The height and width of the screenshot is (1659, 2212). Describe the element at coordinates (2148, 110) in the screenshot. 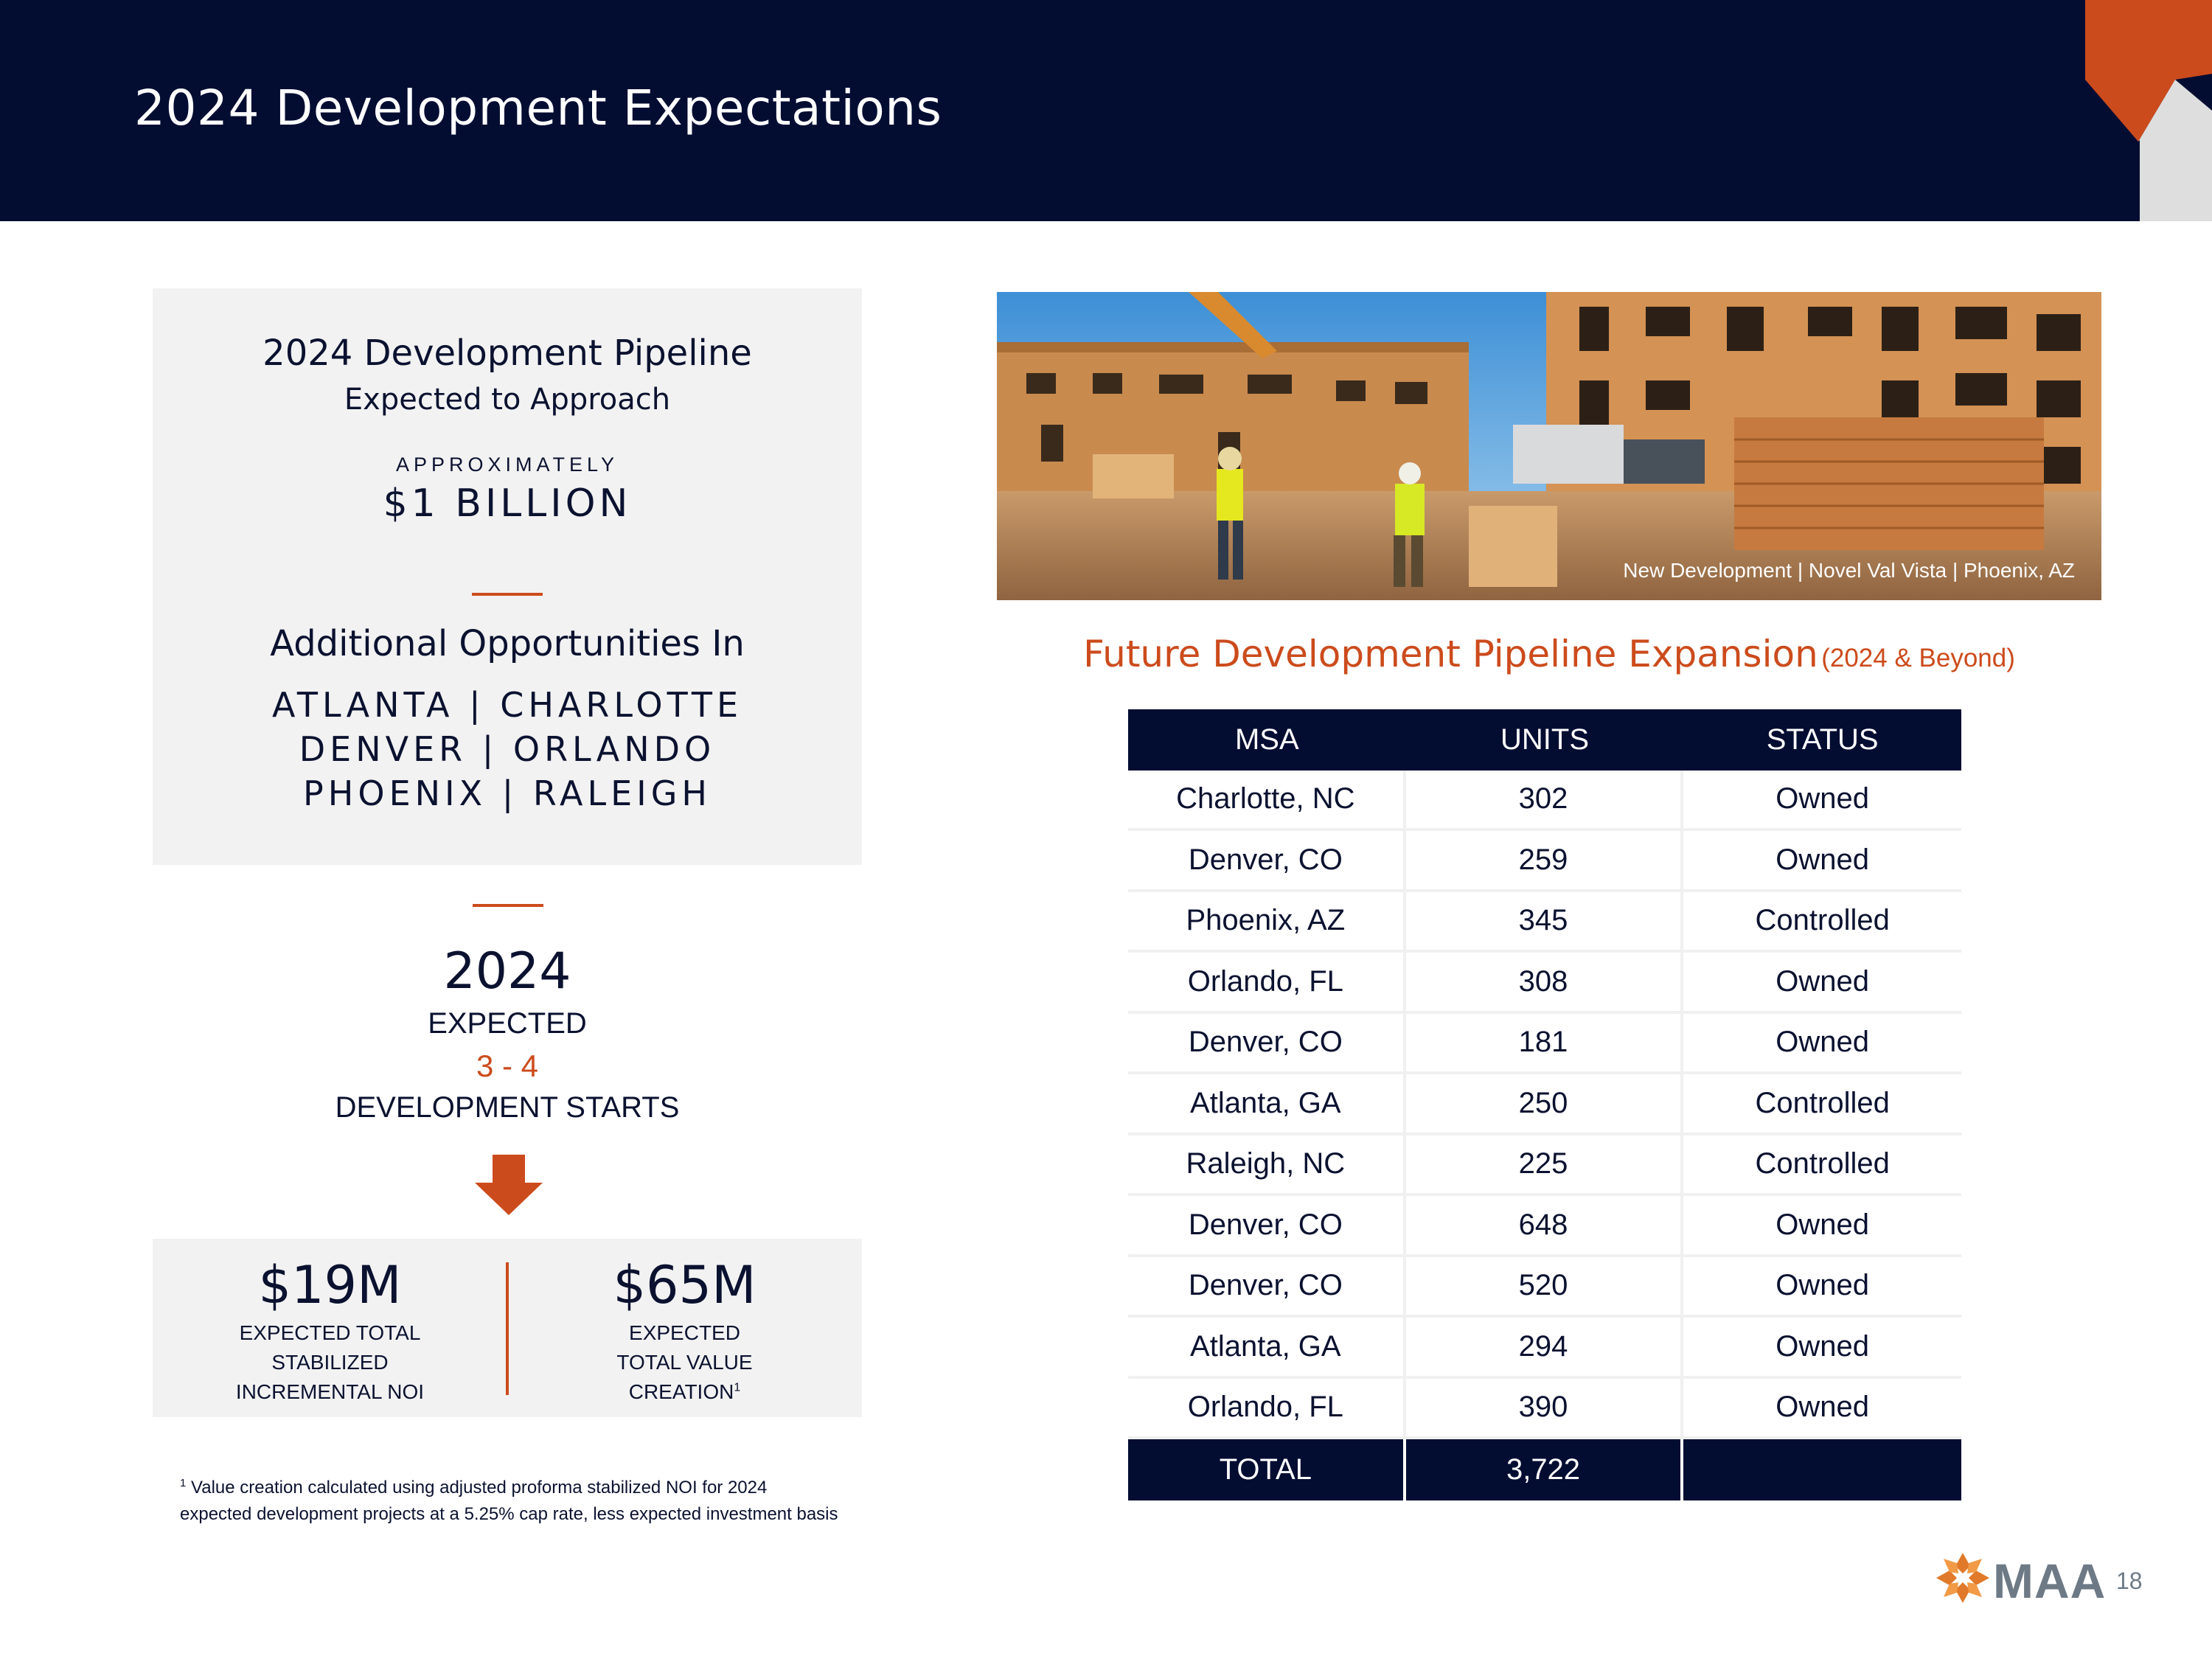

I see `corner-decoration-icon` at that location.